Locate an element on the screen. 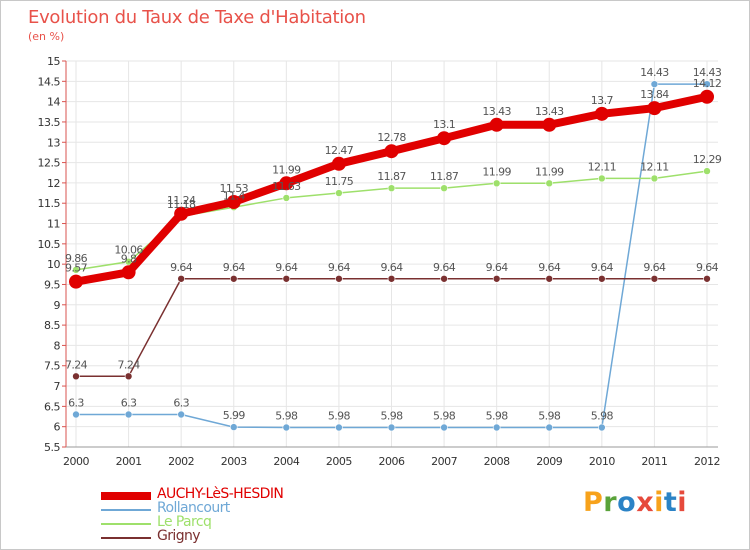 The height and width of the screenshot is (550, 750). legend-label: Le Parcq is located at coordinates (184, 522).